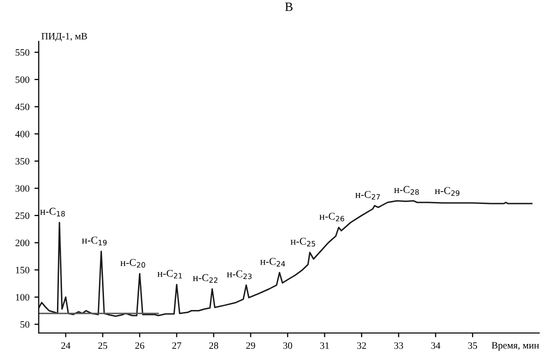  I want to click on x-tick-label: 27, so click(177, 345).